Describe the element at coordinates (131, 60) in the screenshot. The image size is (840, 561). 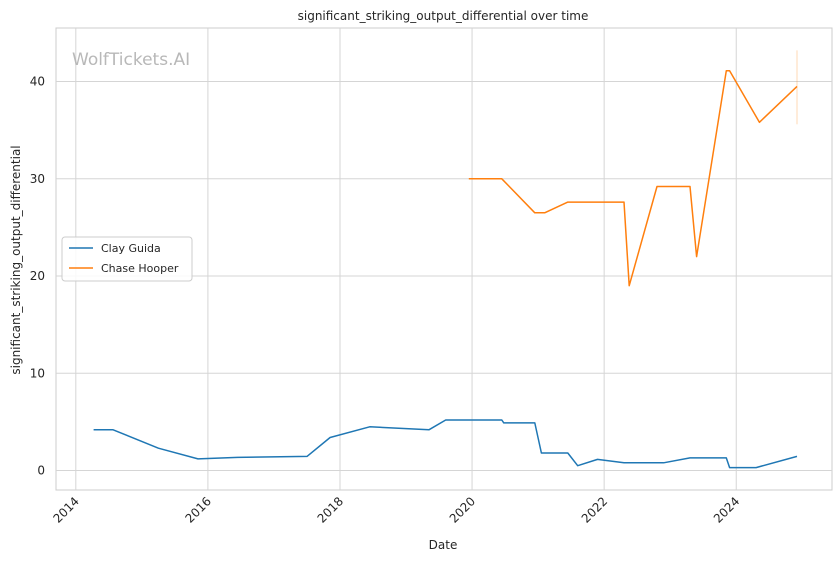
I see `watermark-text: WolfTickets.AI` at that location.